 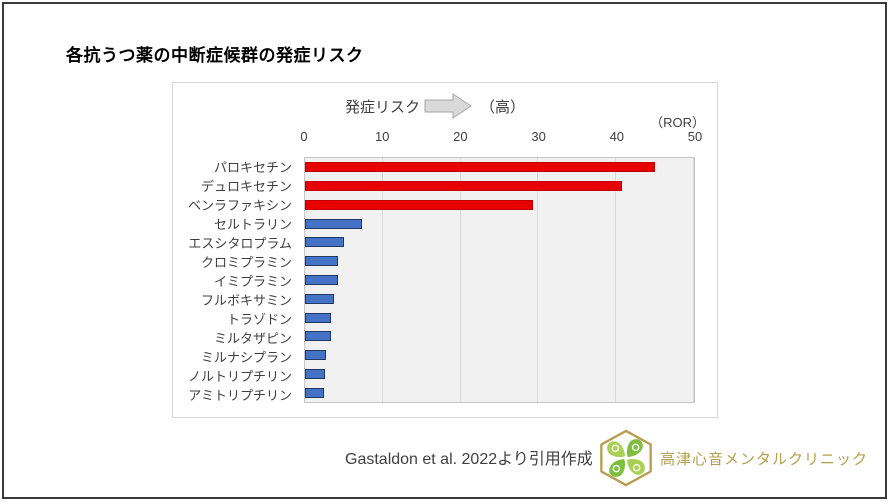 I want to click on chart-header: 発症リスク （高）, so click(x=445, y=107).